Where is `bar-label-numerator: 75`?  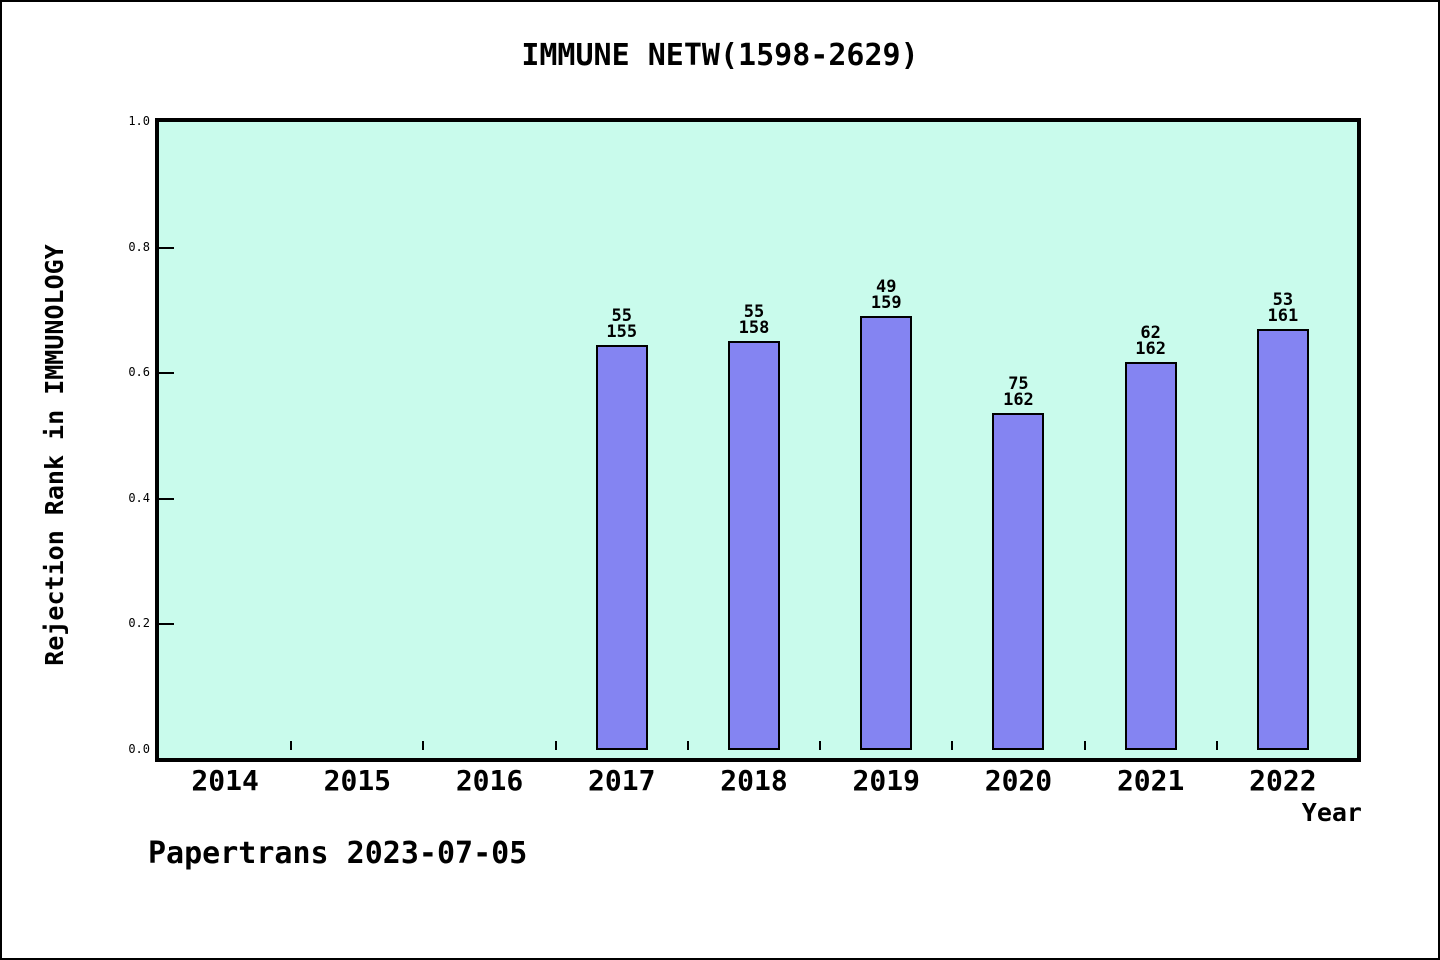 bar-label-numerator: 75 is located at coordinates (1018, 384).